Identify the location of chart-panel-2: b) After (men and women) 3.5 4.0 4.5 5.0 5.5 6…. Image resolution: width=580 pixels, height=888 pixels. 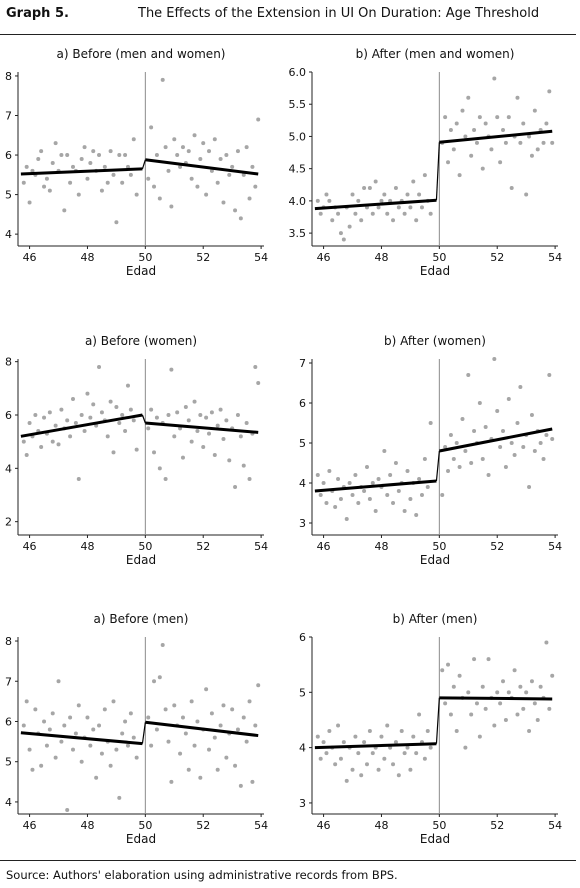
(426, 162).